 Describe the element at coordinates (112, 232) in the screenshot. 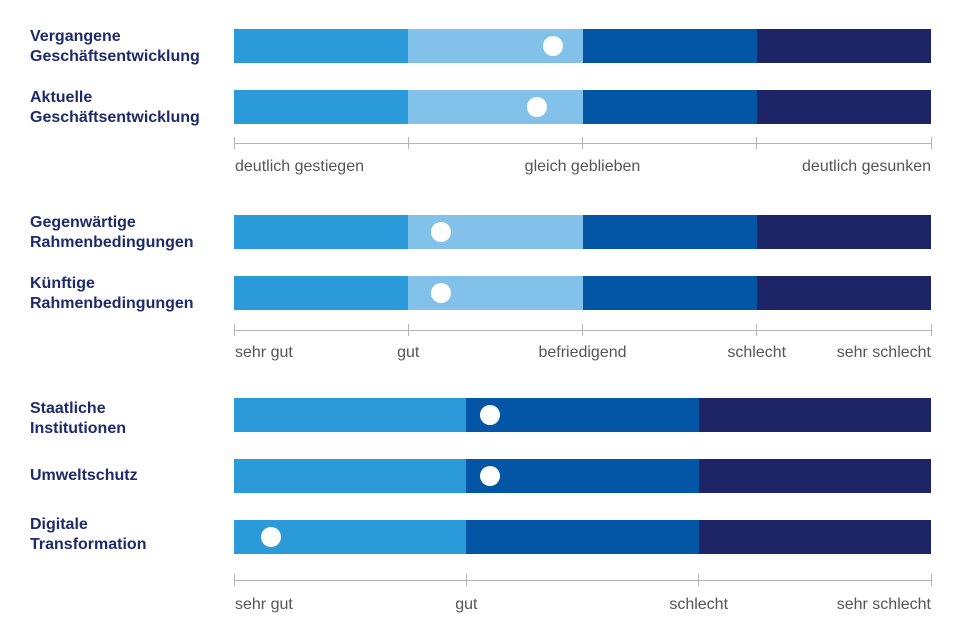

I see `row-label: Gegenwärtige Rahmenbedingungen` at that location.